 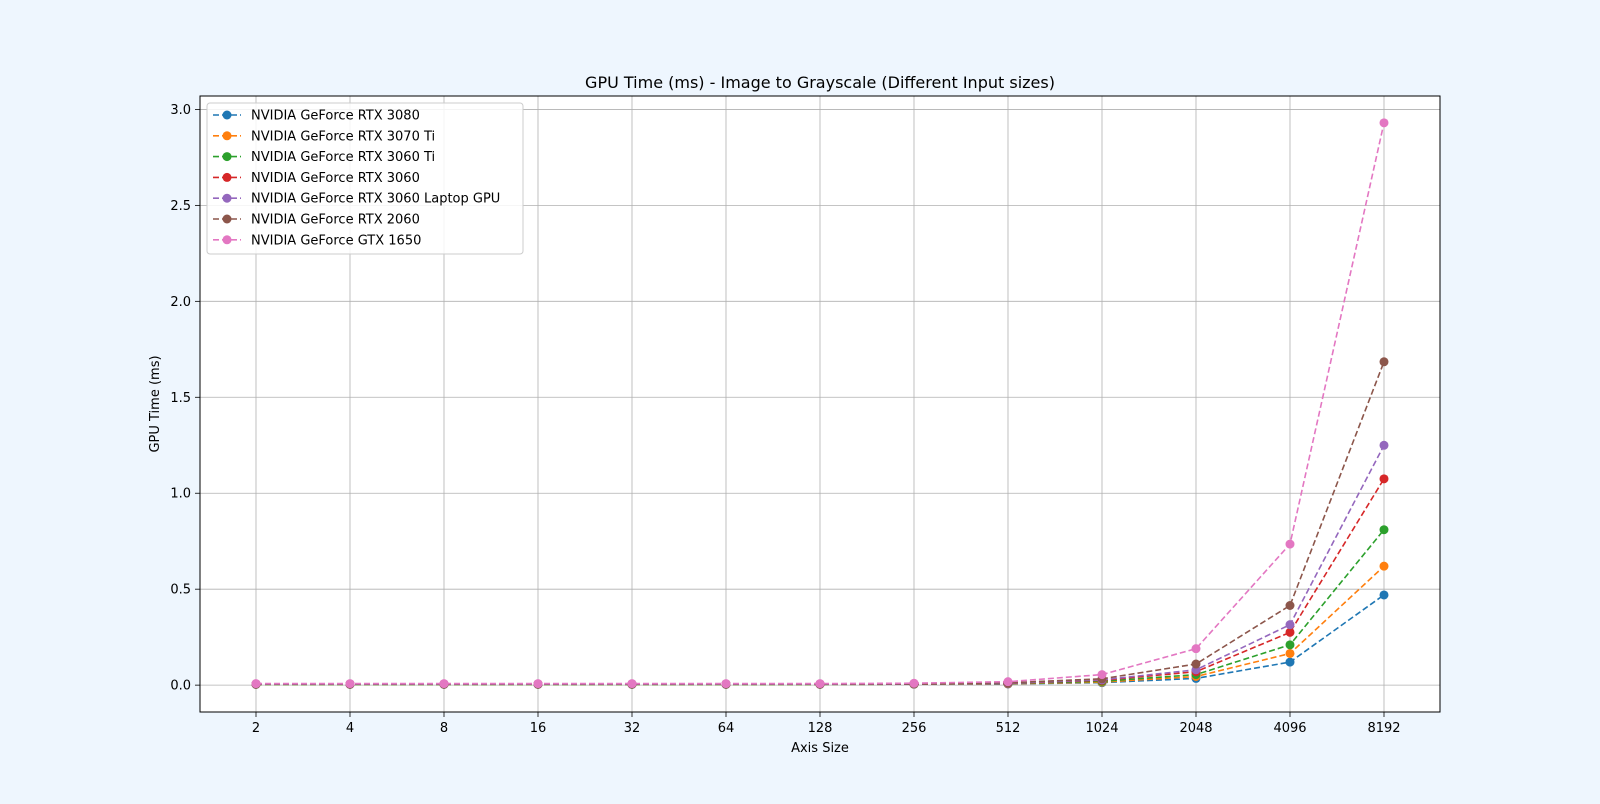 I want to click on x-tick-label: 512, so click(x=1008, y=728).